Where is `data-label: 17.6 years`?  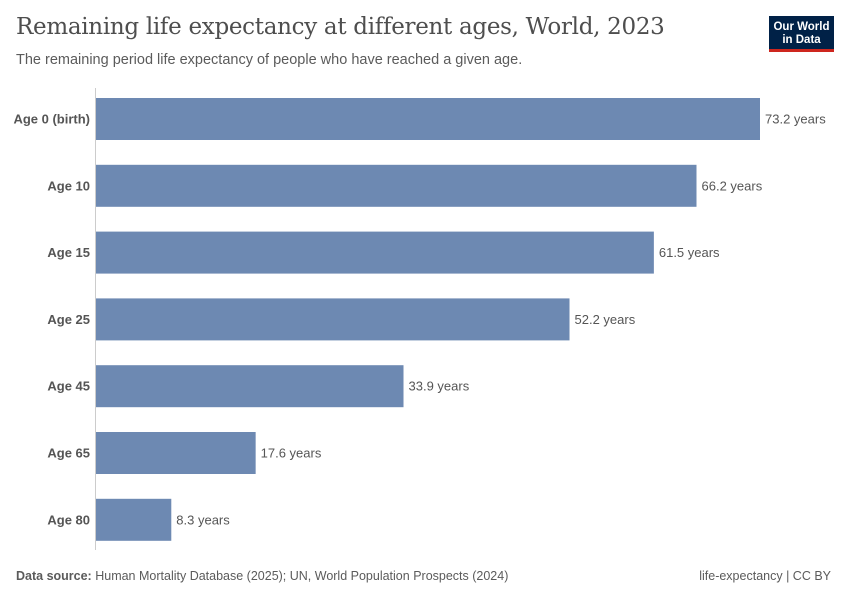 data-label: 17.6 years is located at coordinates (291, 453).